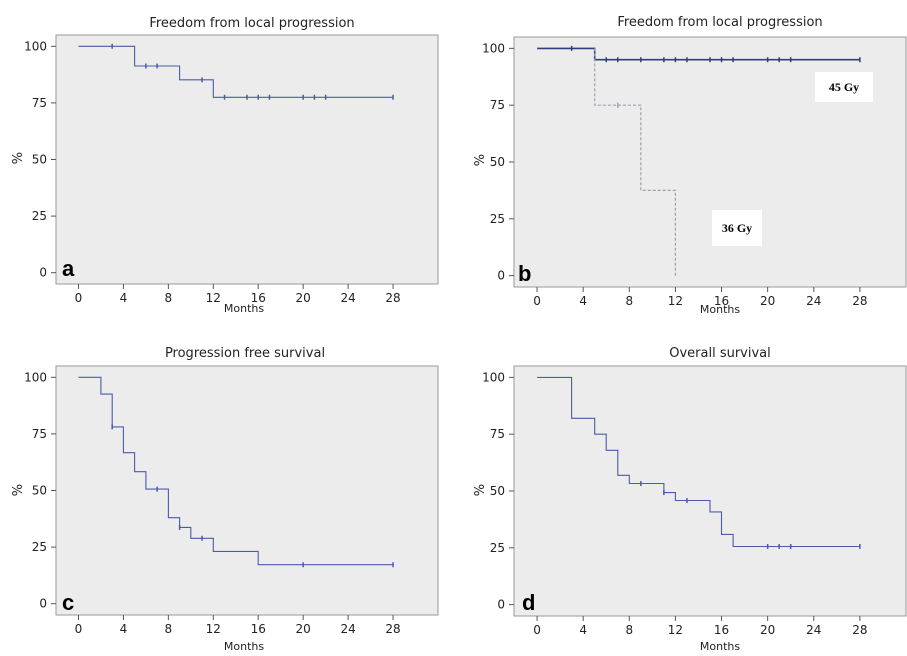  Describe the element at coordinates (524, 273) in the screenshot. I see `panel-label: b` at that location.